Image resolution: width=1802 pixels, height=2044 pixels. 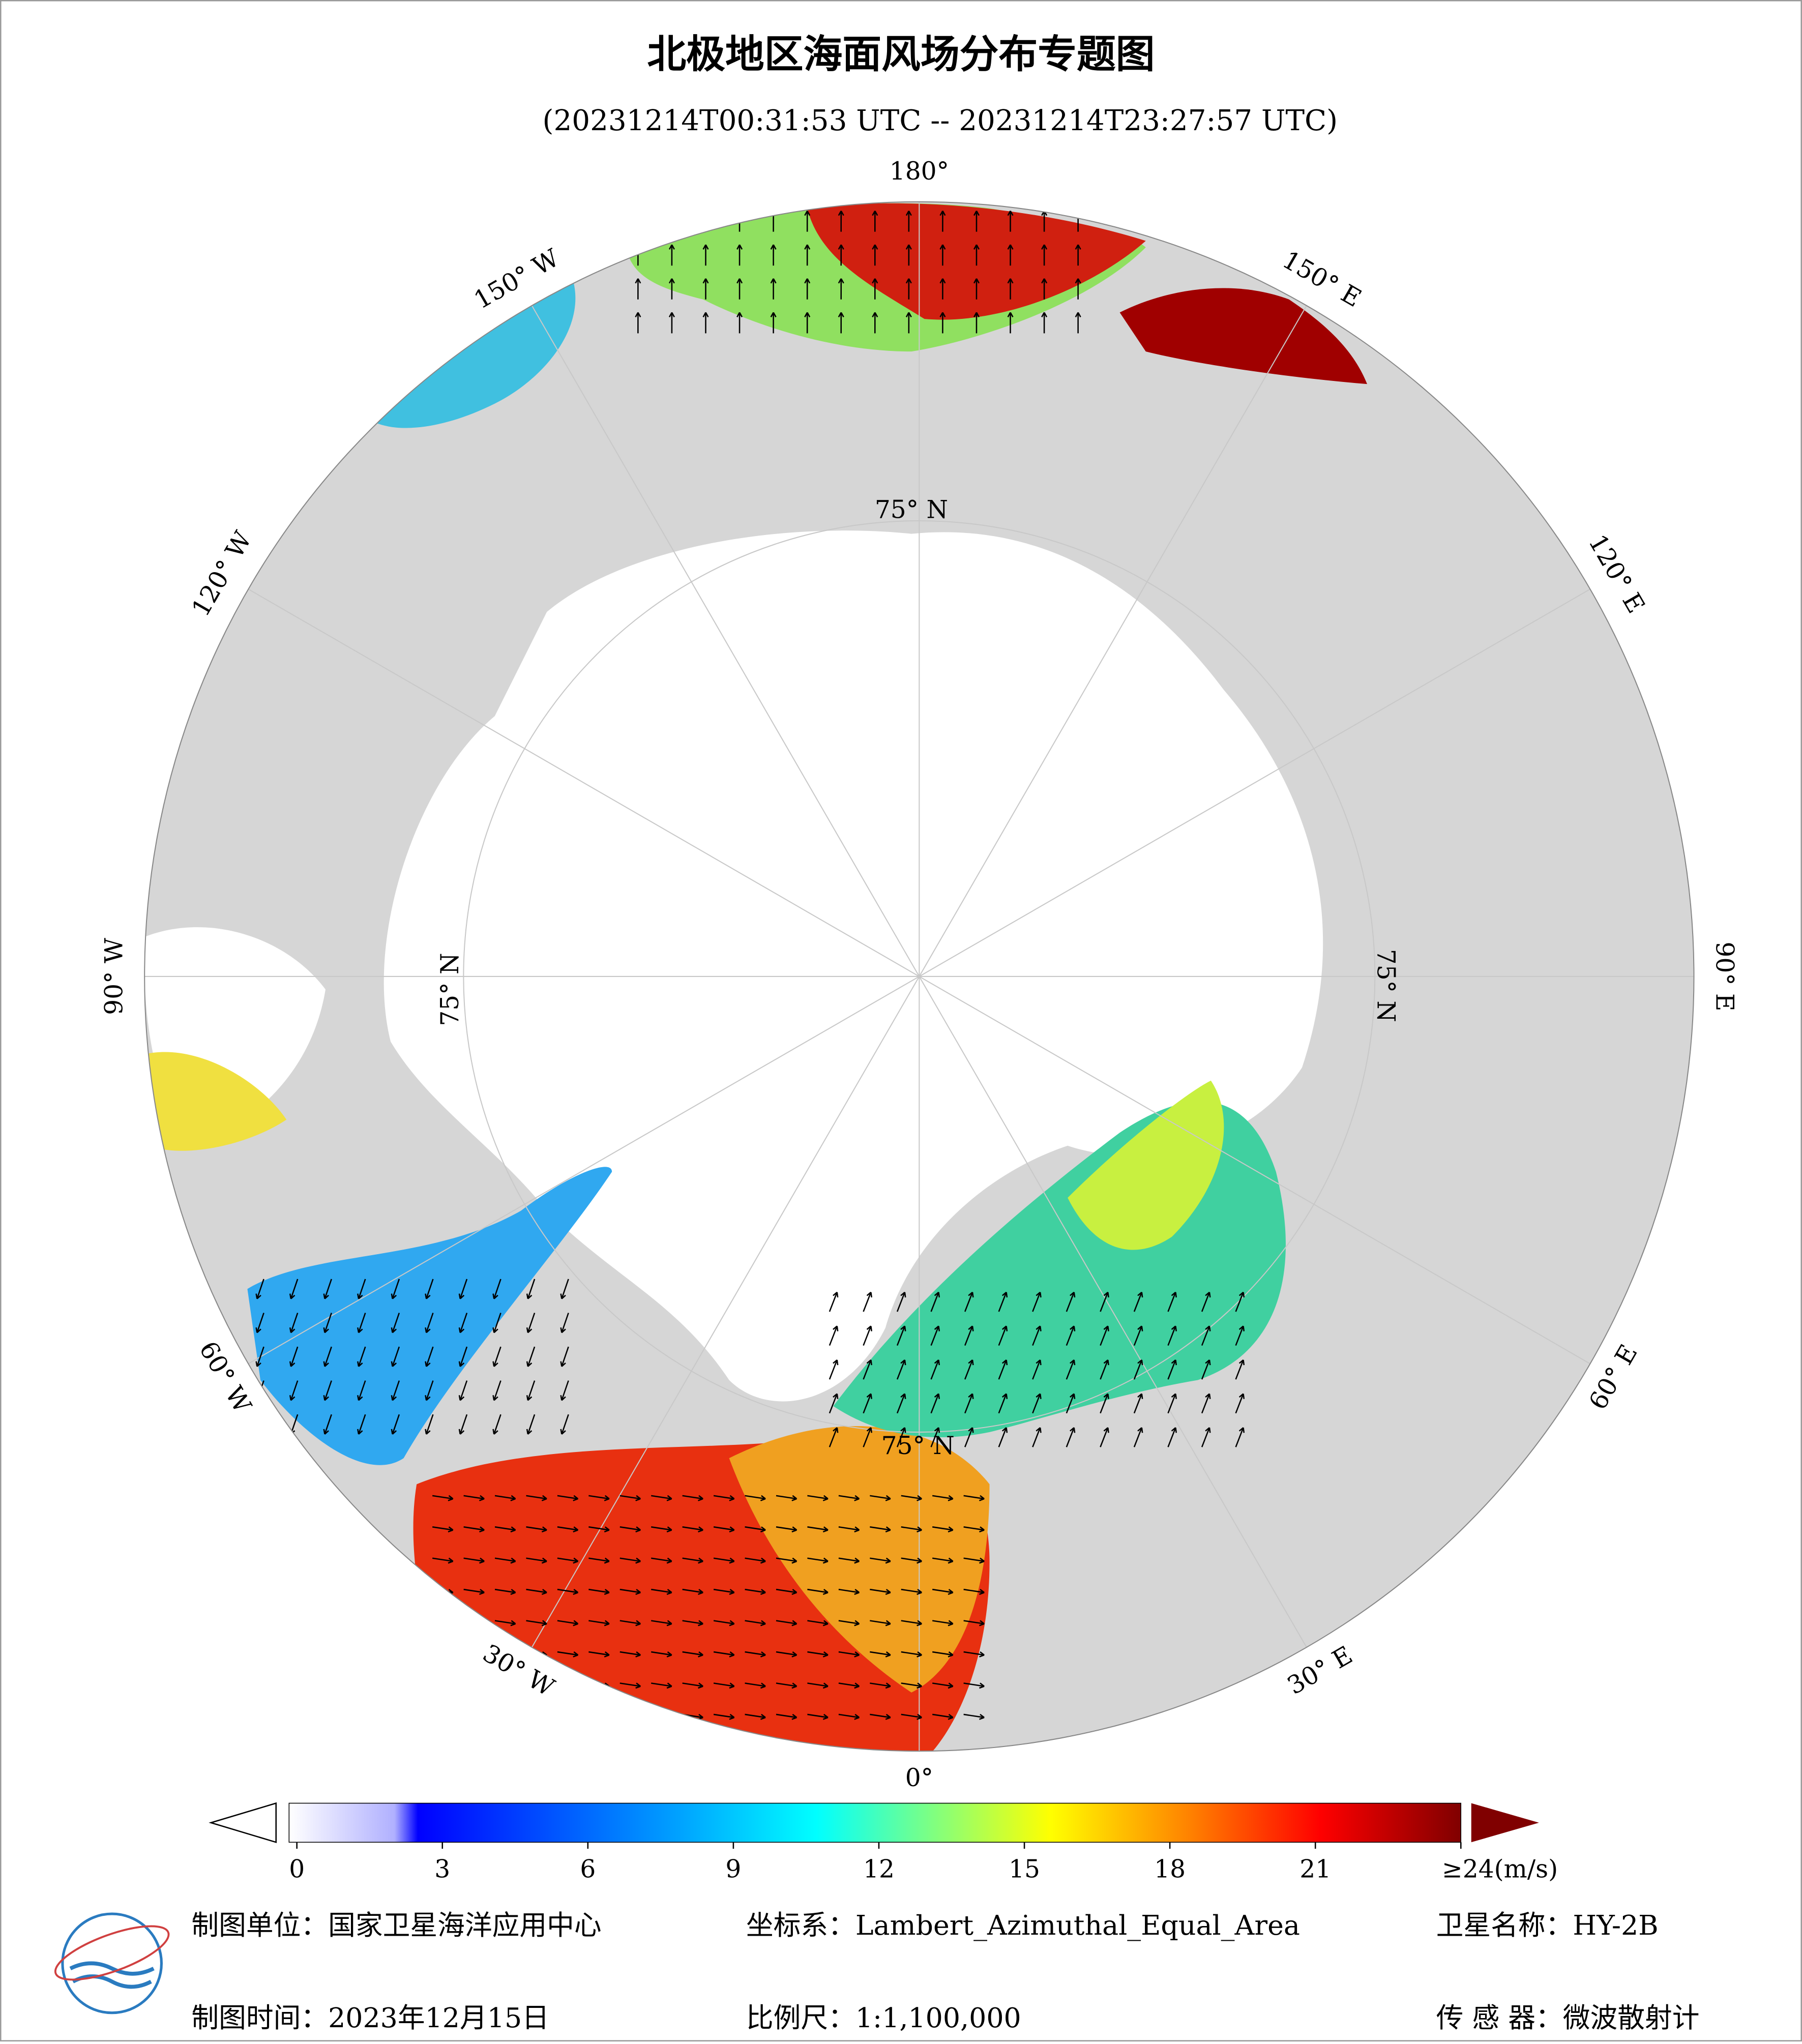 I want to click on longitude-label: 180°, so click(x=920, y=172).